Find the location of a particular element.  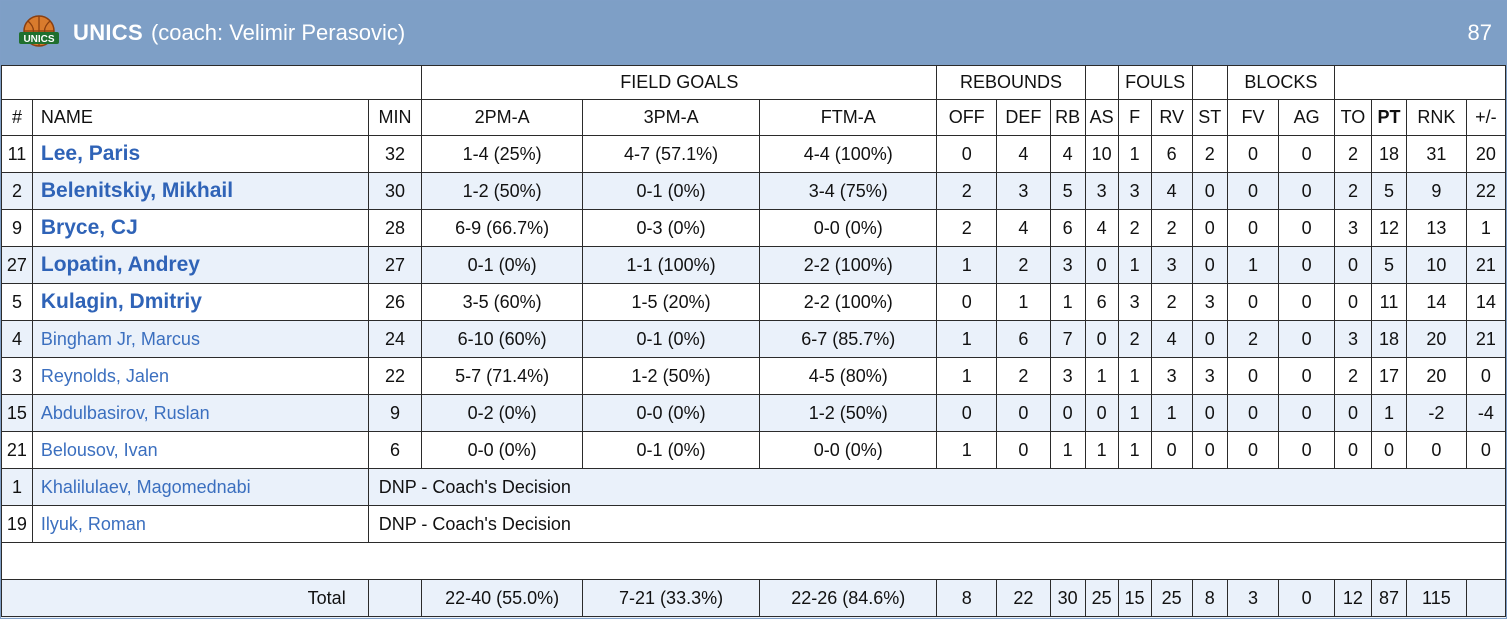

stat-p2: 0-0 (0%) is located at coordinates (502, 450).